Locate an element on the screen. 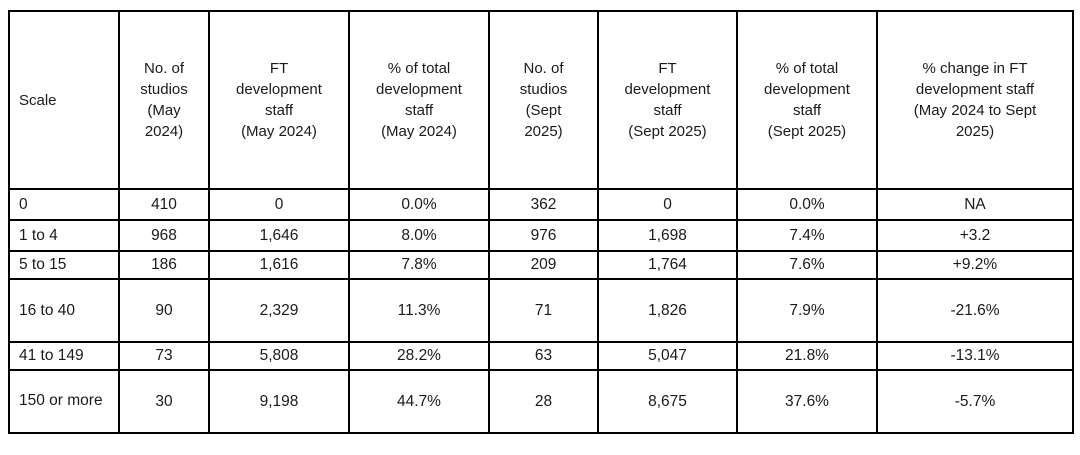  table-cell: 8,675 is located at coordinates (667, 401).